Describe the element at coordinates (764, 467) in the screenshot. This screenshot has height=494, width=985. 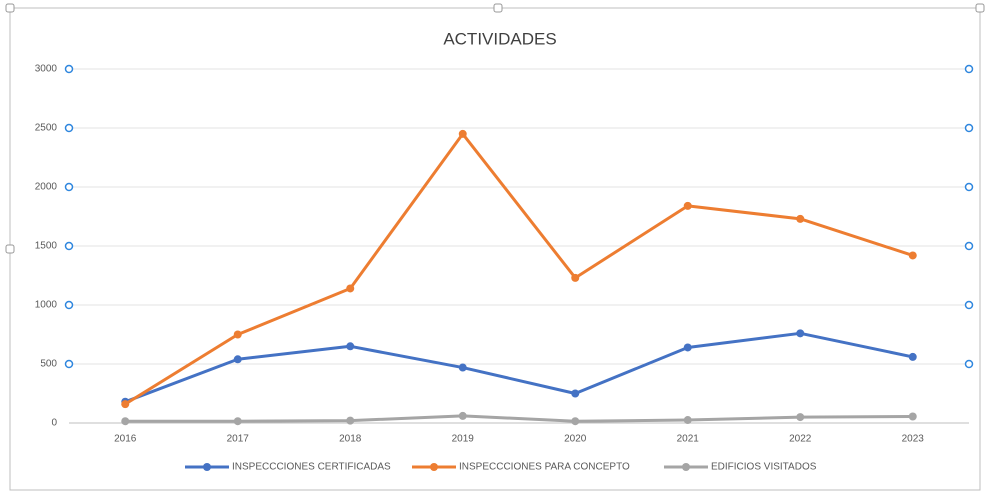
I see `legend-label: EDIFICIOS VISITADOS` at that location.